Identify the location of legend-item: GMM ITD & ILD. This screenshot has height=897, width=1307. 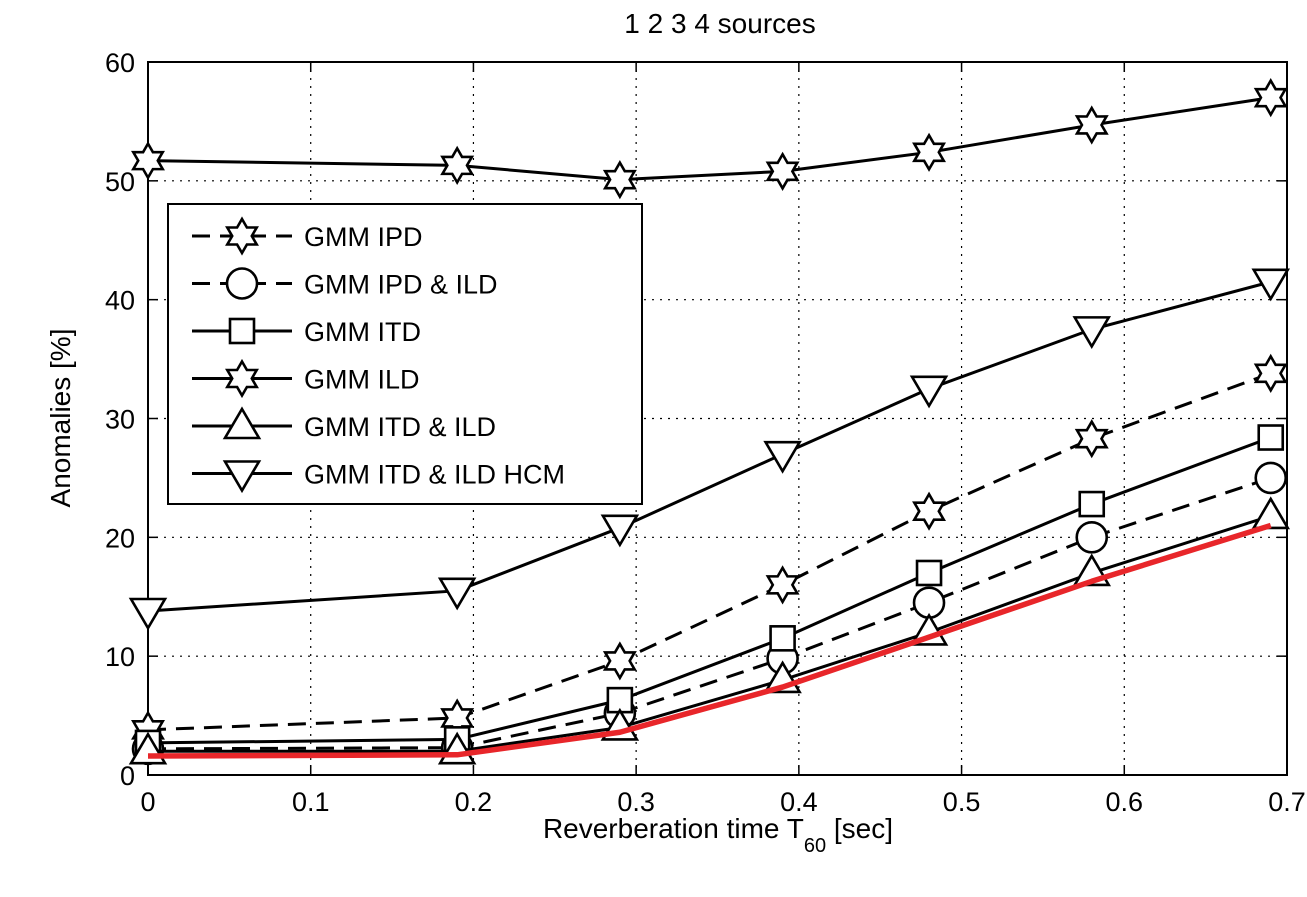
(344, 424).